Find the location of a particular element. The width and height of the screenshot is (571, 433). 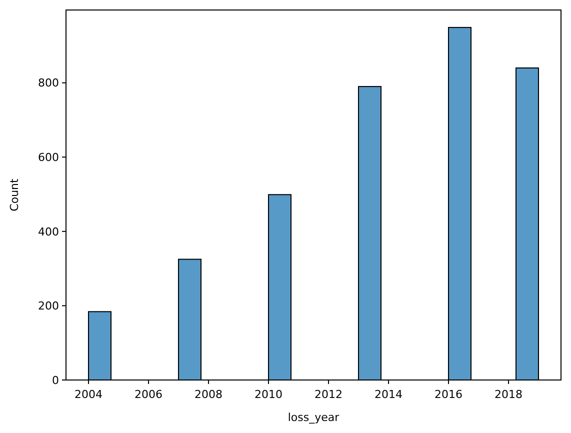

x-axis-title: loss_year is located at coordinates (314, 417).